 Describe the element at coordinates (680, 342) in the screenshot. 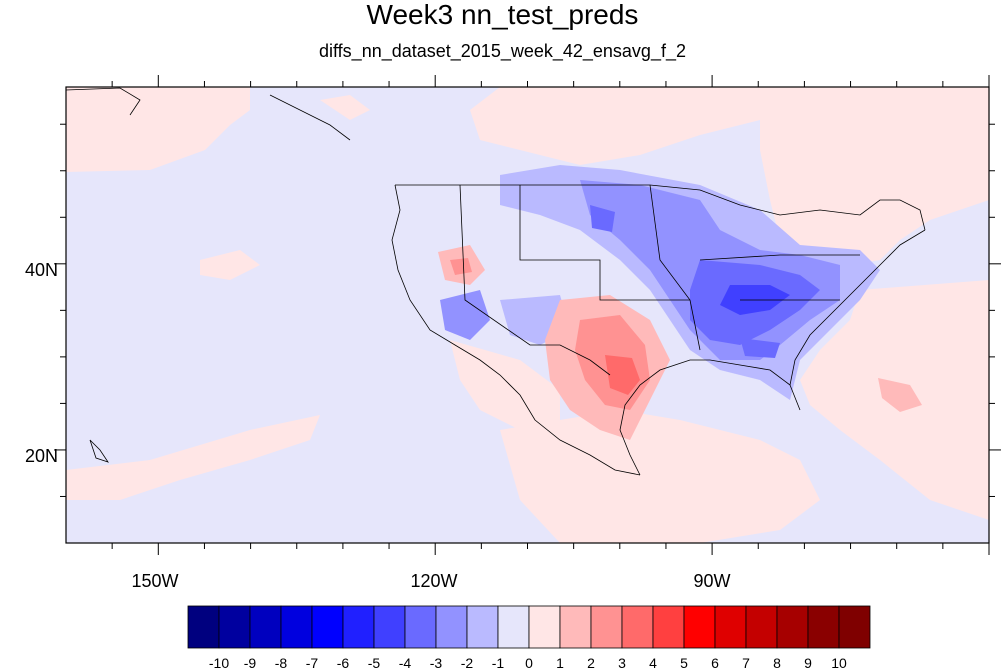

I see `red-regions` at that location.